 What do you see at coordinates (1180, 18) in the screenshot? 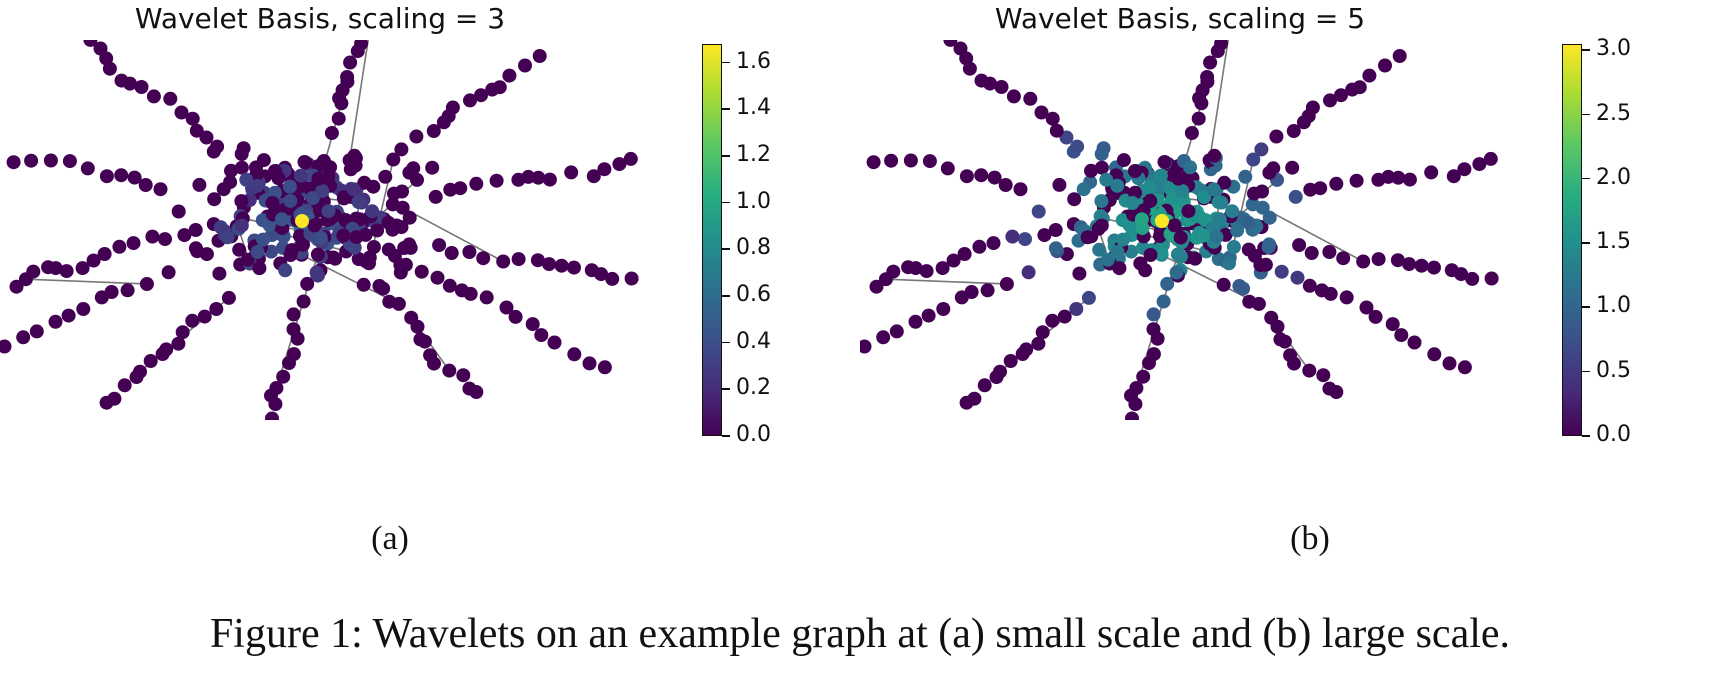
I see `chart-title-b: Wavelet Basis, scaling = 5` at bounding box center [1180, 18].